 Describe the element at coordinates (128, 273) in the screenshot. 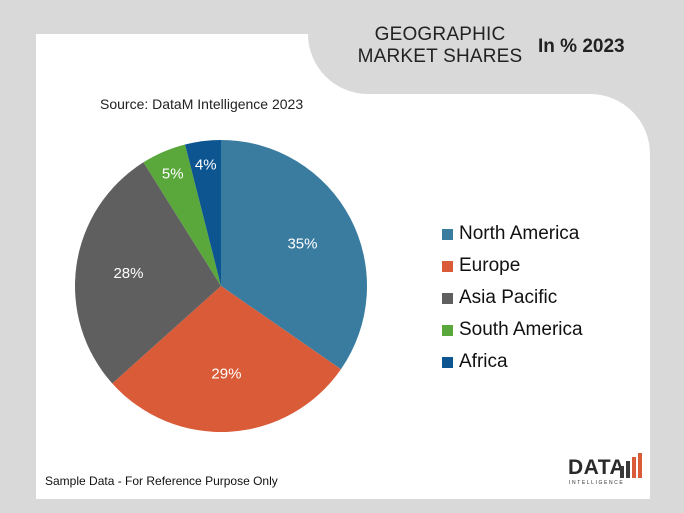

I see `pie-label-asia-pacific: 28%` at that location.